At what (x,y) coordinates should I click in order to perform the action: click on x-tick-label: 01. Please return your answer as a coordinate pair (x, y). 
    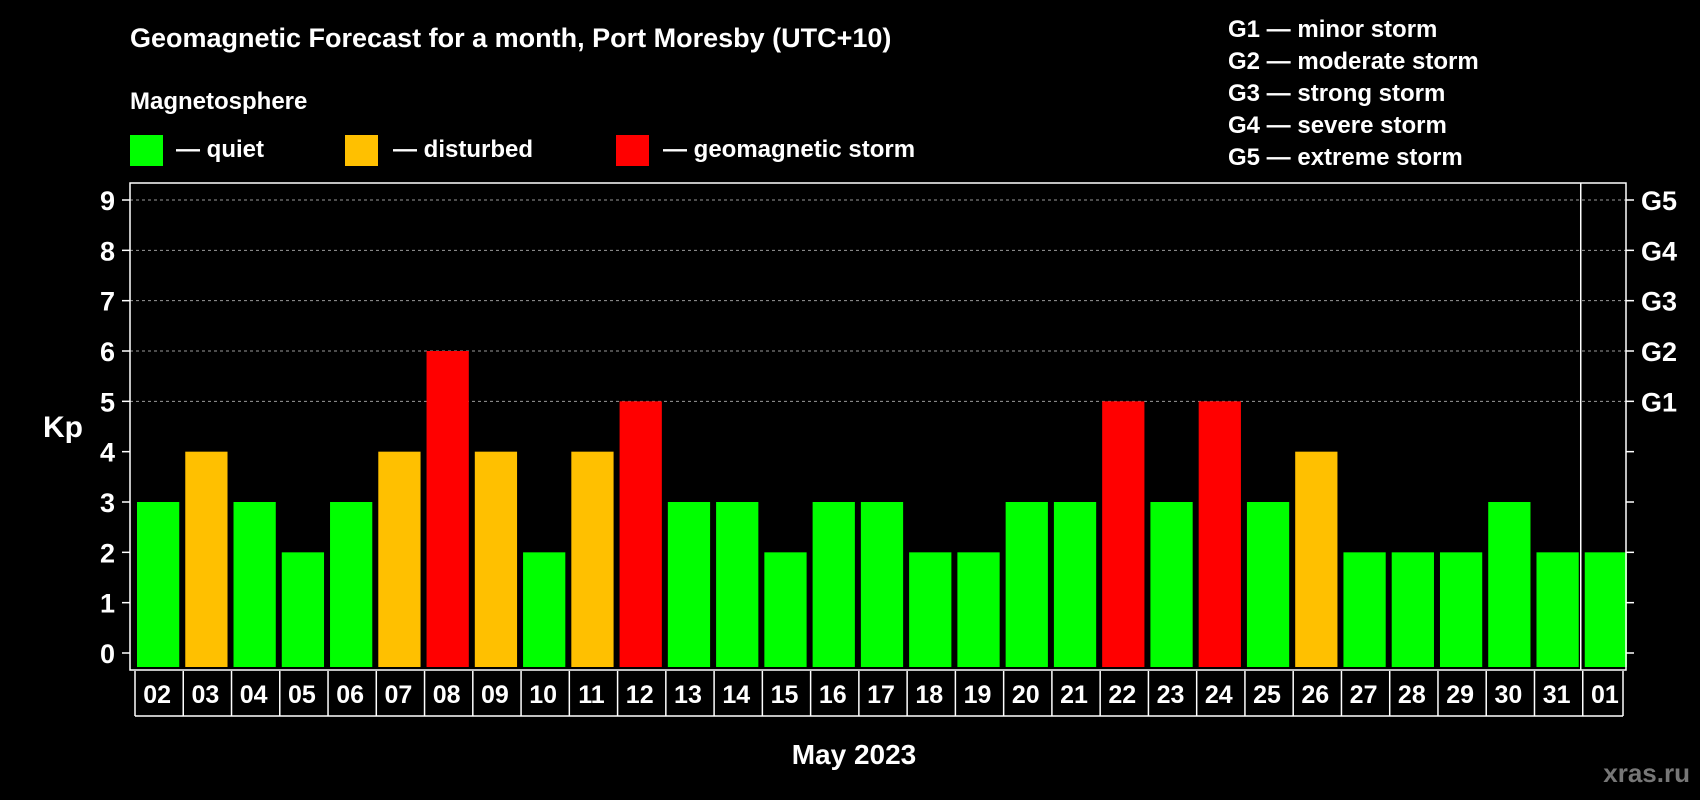
    Looking at the image, I should click on (1605, 695).